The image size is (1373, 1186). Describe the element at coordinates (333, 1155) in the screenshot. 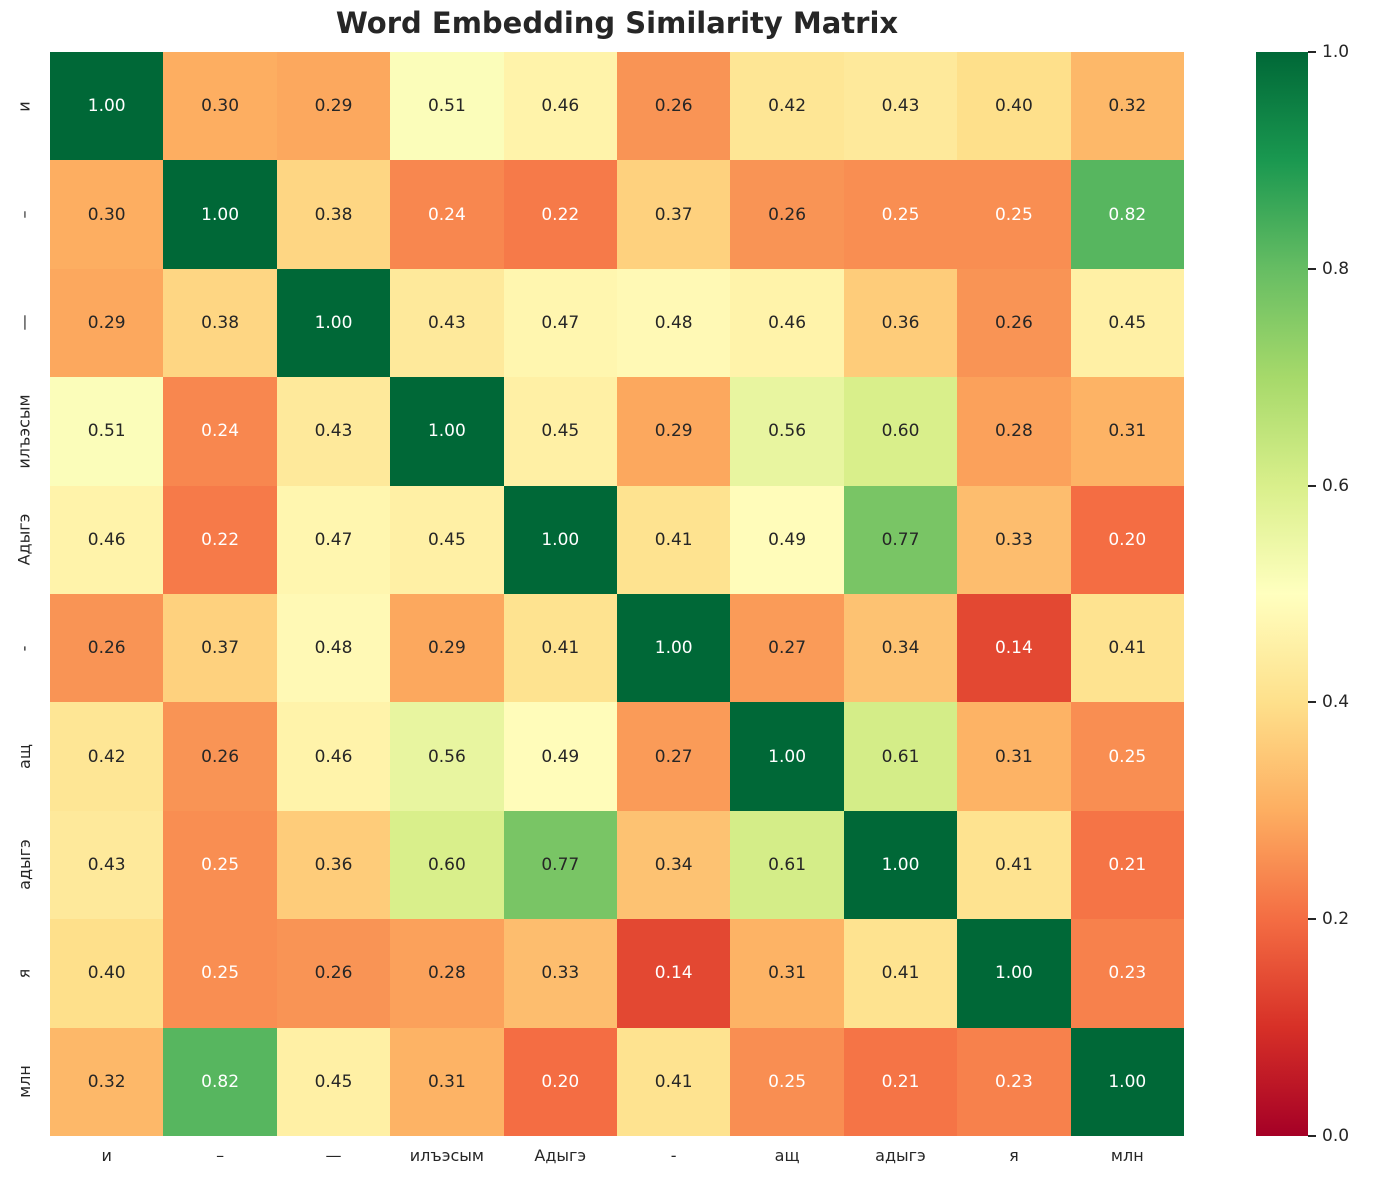

I see `x-tick-label: —` at that location.